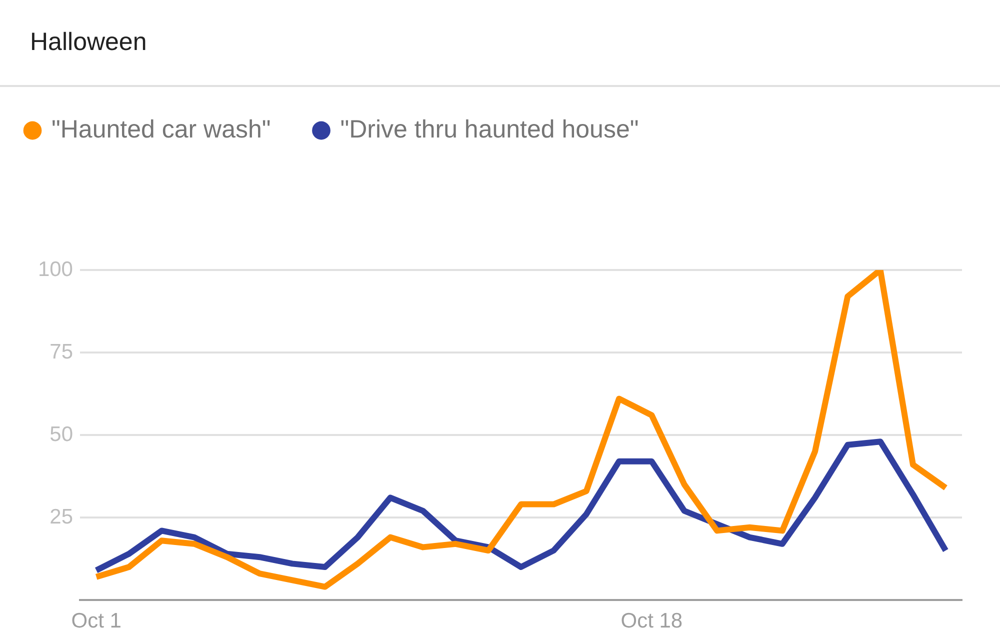  I want to click on y-tick-label: 75, so click(61, 352).